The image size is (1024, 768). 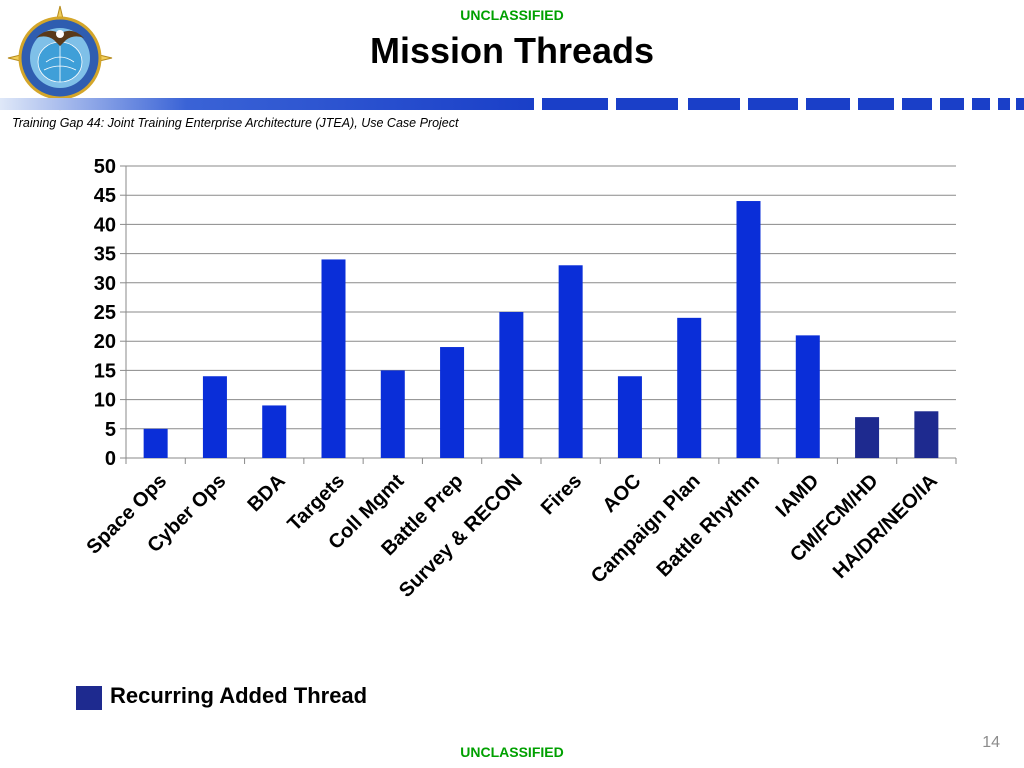 What do you see at coordinates (110, 430) in the screenshot?
I see `y-tick-label: 5` at bounding box center [110, 430].